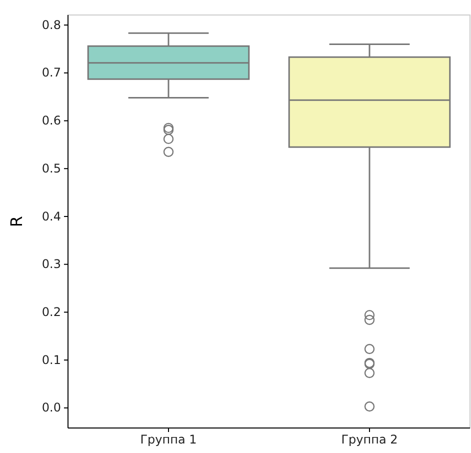  Describe the element at coordinates (51, 216) in the screenshot. I see `y-tick-label: 0.4` at that location.